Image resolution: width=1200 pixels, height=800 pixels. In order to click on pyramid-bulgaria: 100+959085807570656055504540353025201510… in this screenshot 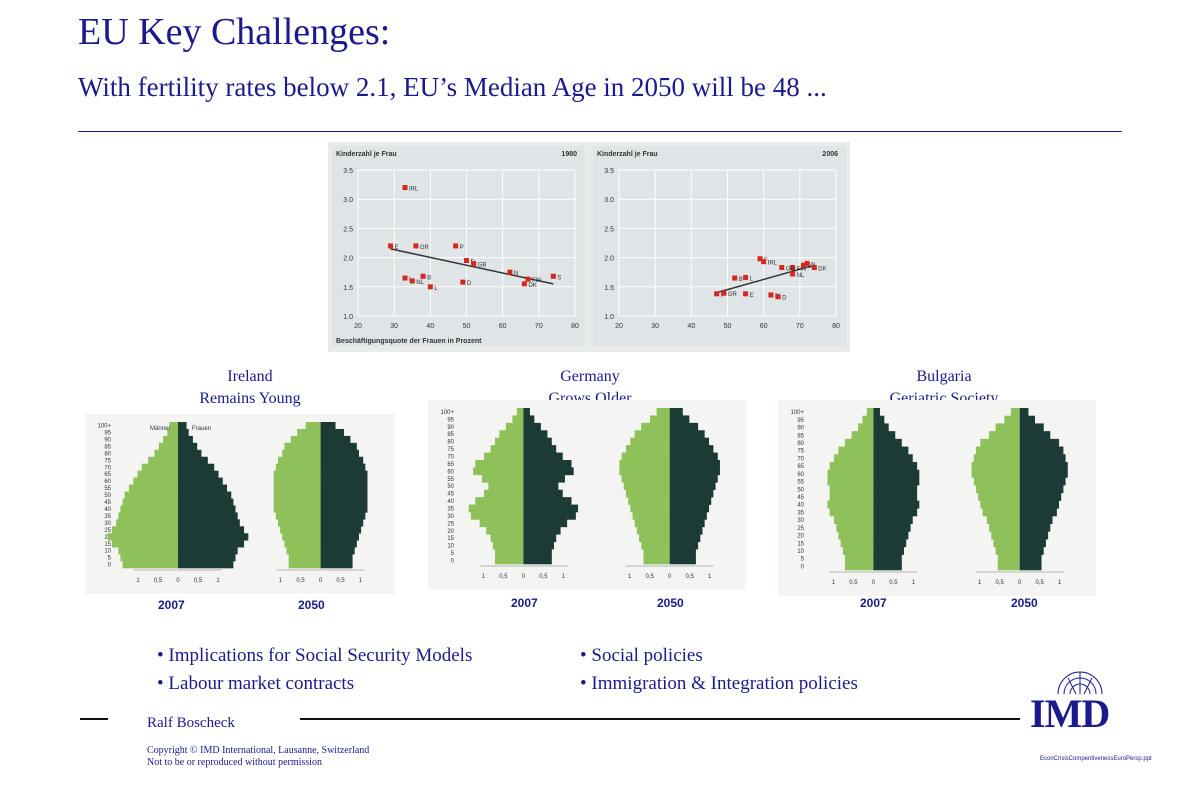, I will do `click(937, 498)`.